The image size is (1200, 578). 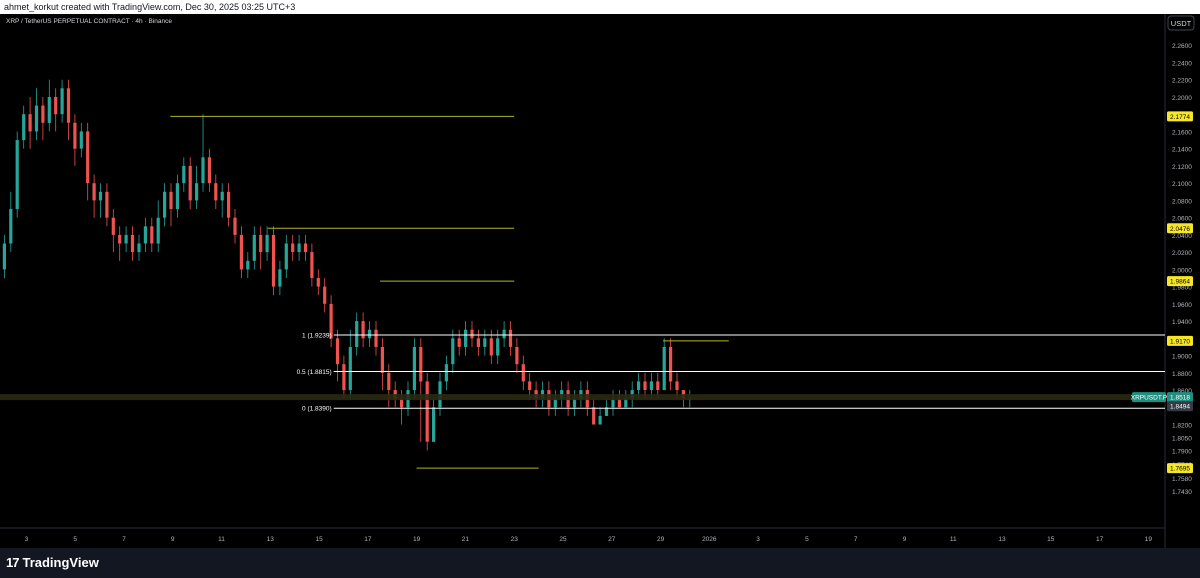 What do you see at coordinates (1182, 167) in the screenshot?
I see `price-tick-label: 2.1200` at bounding box center [1182, 167].